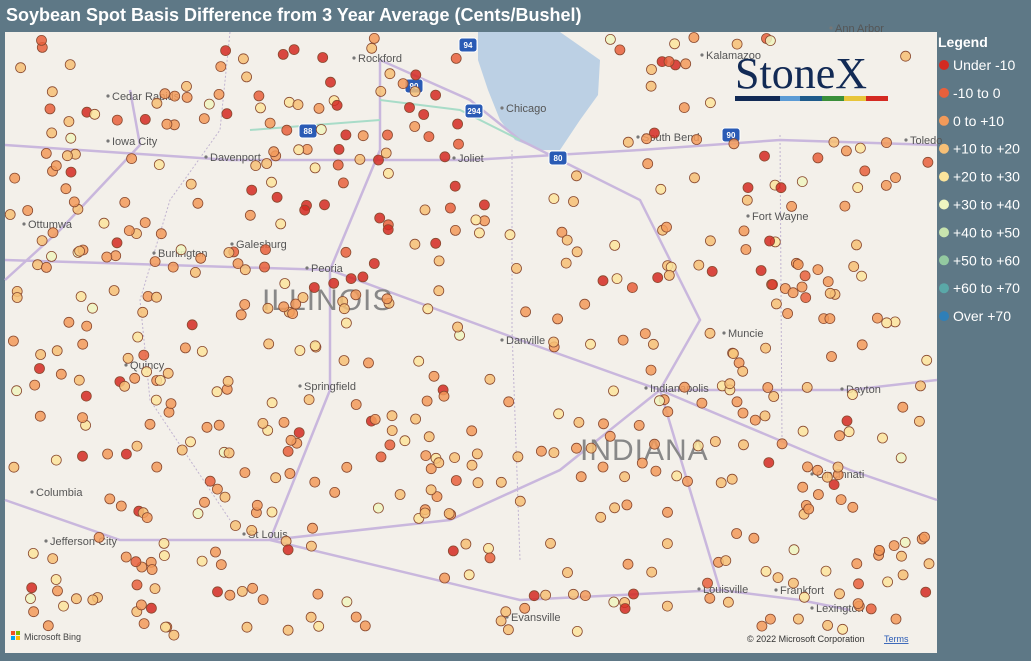  Describe the element at coordinates (896, 639) in the screenshot. I see `terms-link: Terms` at that location.